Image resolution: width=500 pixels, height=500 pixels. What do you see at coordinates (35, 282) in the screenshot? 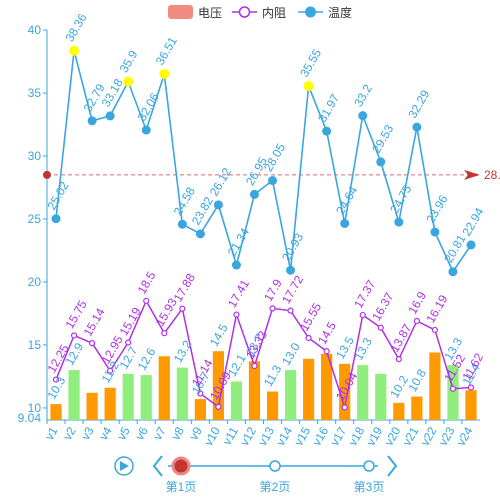
I see `y-tick-label: 20` at bounding box center [35, 282].